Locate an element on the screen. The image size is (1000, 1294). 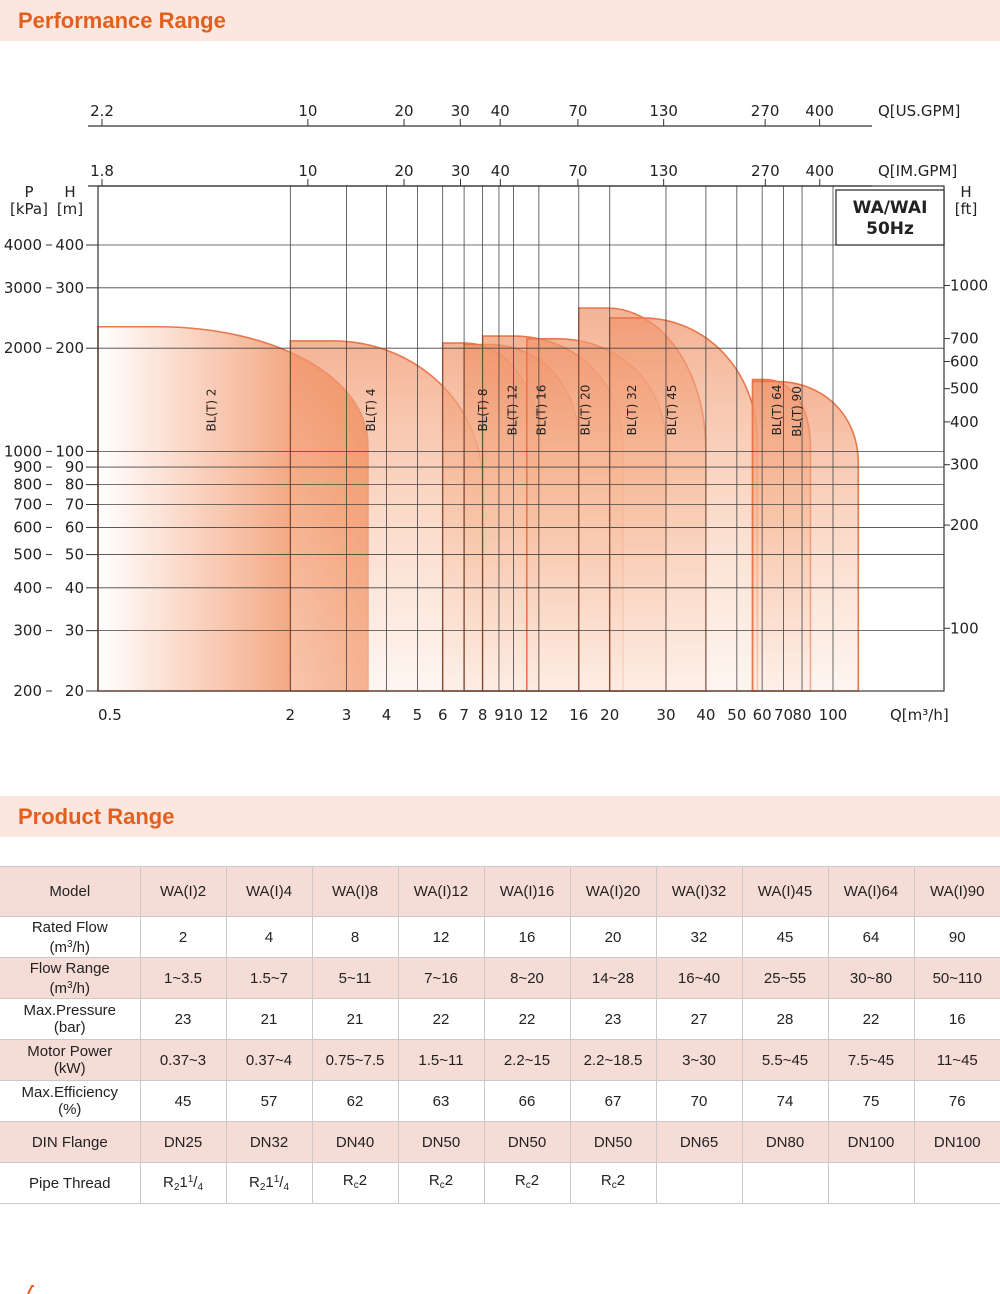
x-tick-label: 2 is located at coordinates (291, 715).